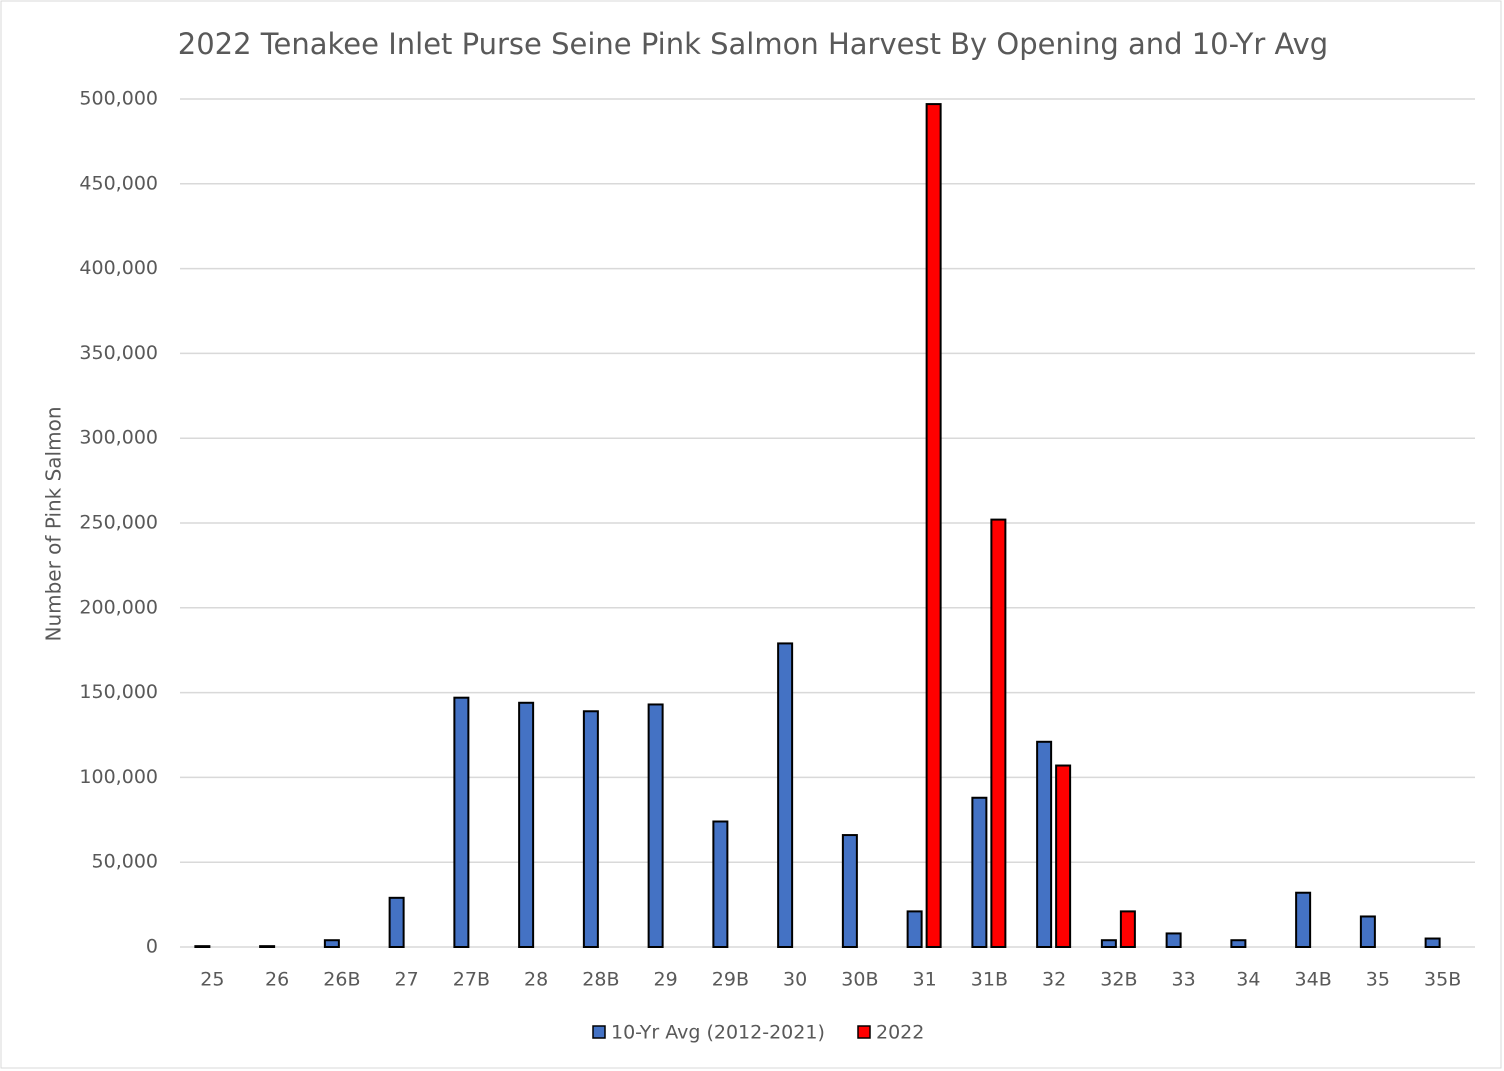 The height and width of the screenshot is (1071, 1504). Describe the element at coordinates (118, 523) in the screenshot. I see `y-tick-label: 250,000` at that location.